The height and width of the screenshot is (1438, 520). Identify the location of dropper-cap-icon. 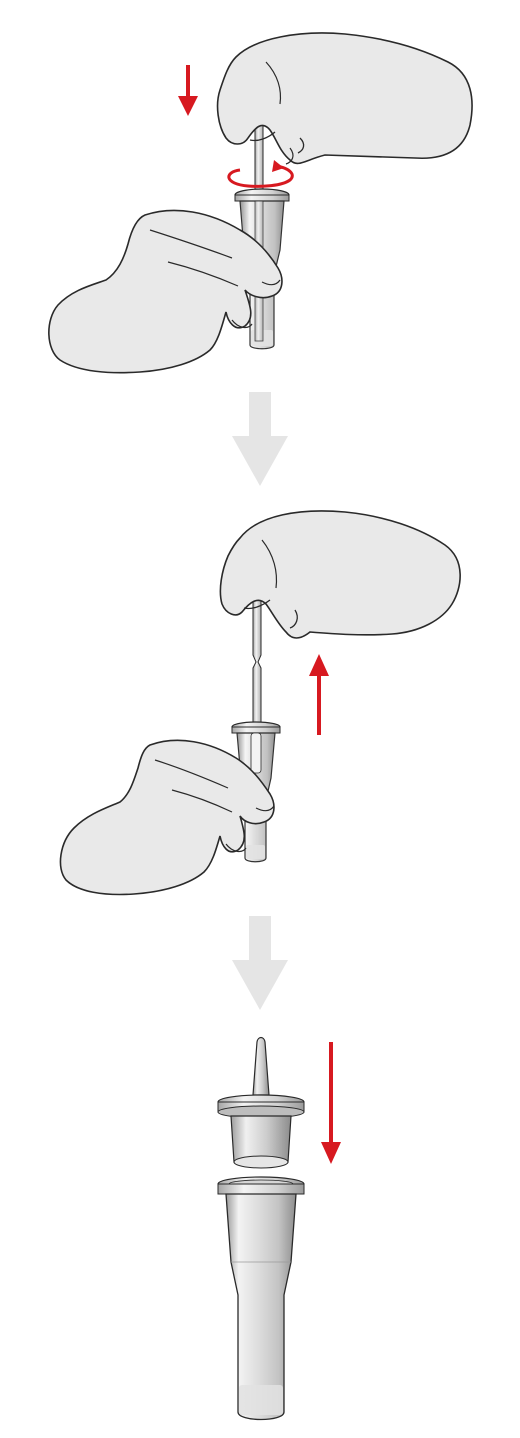
(261, 1102).